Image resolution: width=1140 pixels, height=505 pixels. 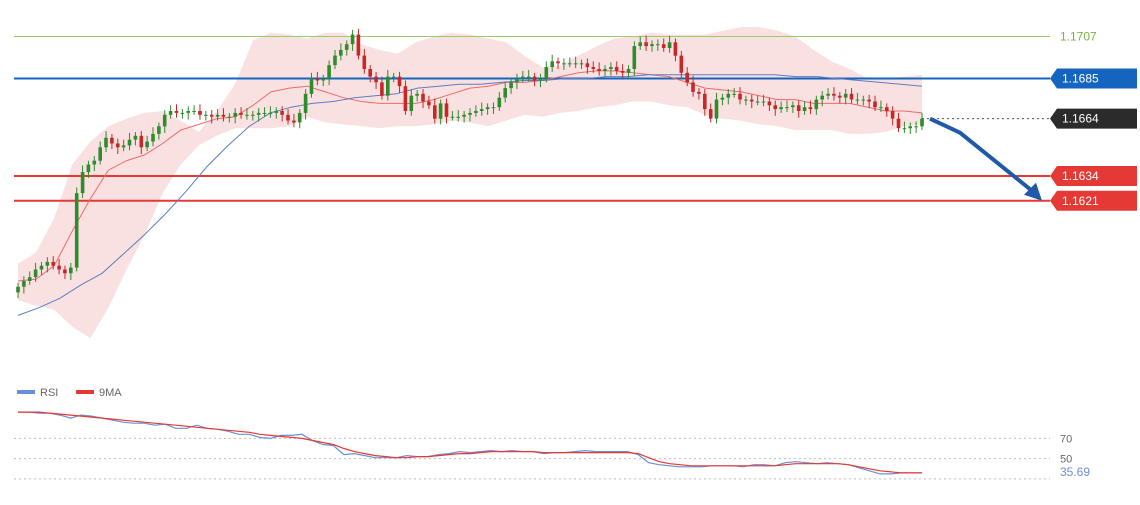 What do you see at coordinates (1080, 201) in the screenshot?
I see `level-1621-label: 1.1621` at bounding box center [1080, 201].